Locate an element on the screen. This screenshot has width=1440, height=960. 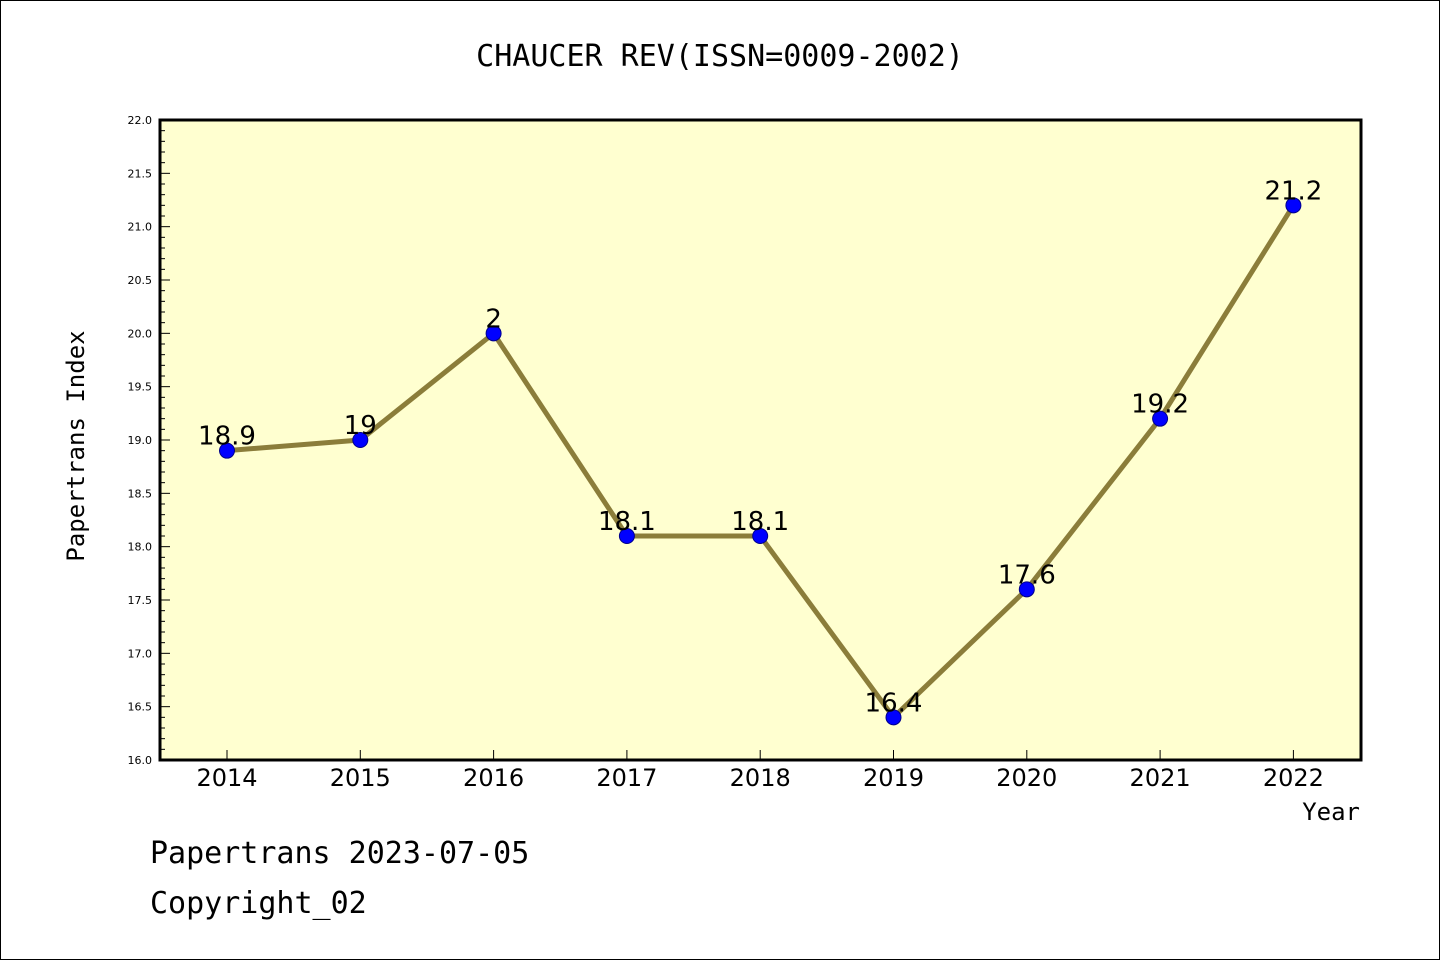
y-tick-label: 20.5 is located at coordinates (140, 280).